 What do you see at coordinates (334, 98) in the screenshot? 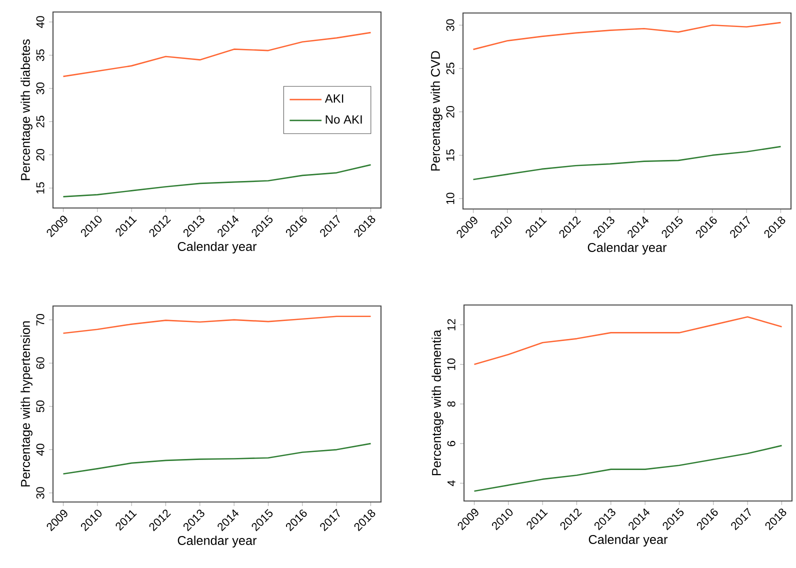
I see `legend-label: AKI` at bounding box center [334, 98].